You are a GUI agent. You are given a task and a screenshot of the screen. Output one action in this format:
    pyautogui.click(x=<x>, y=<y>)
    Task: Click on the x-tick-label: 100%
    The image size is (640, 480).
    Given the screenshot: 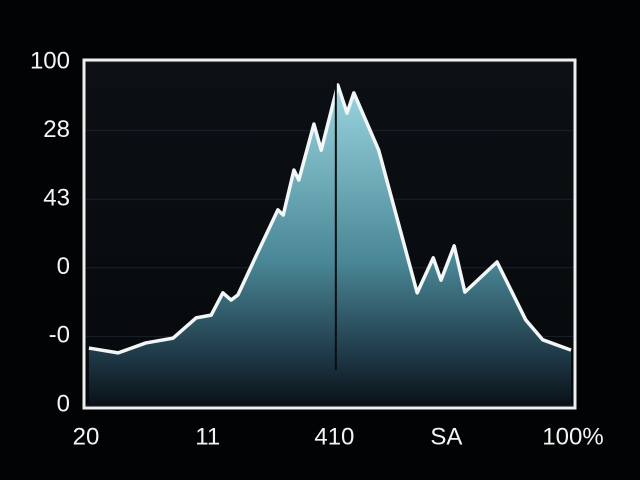 What is the action you would take?
    pyautogui.click(x=572, y=436)
    